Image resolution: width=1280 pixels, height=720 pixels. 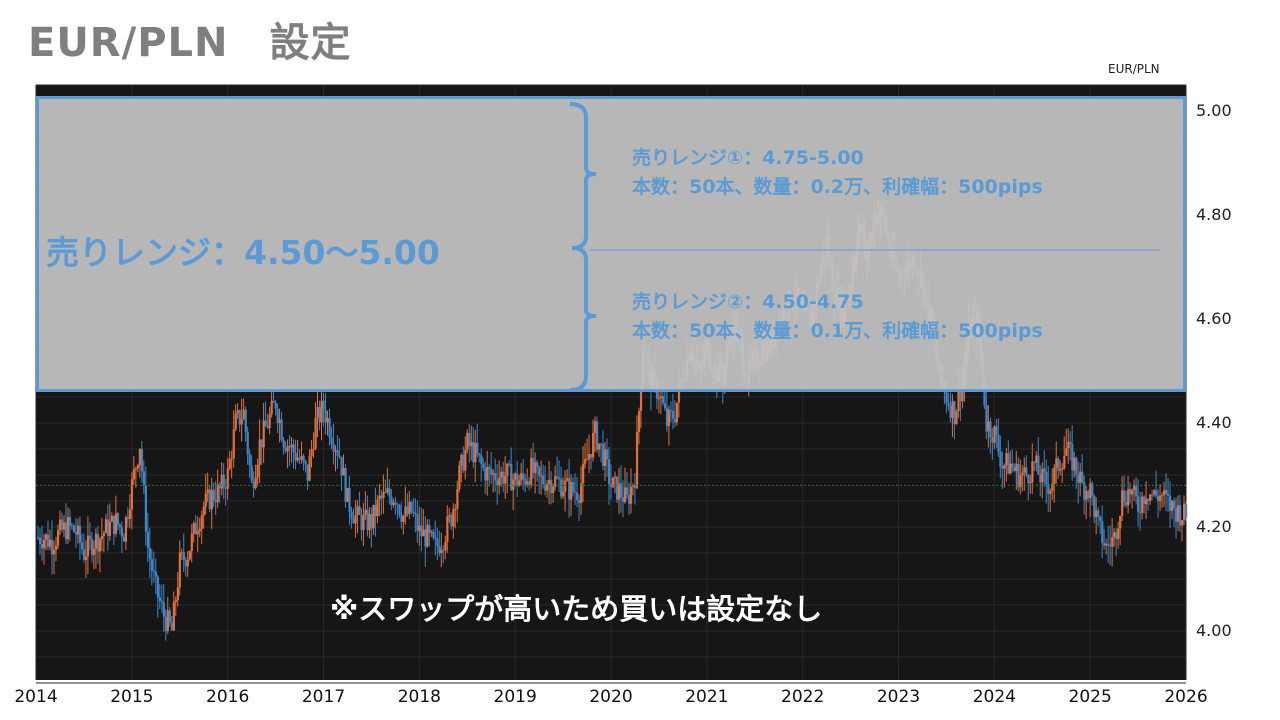 I want to click on x-tick-label: 2023, so click(x=898, y=697).